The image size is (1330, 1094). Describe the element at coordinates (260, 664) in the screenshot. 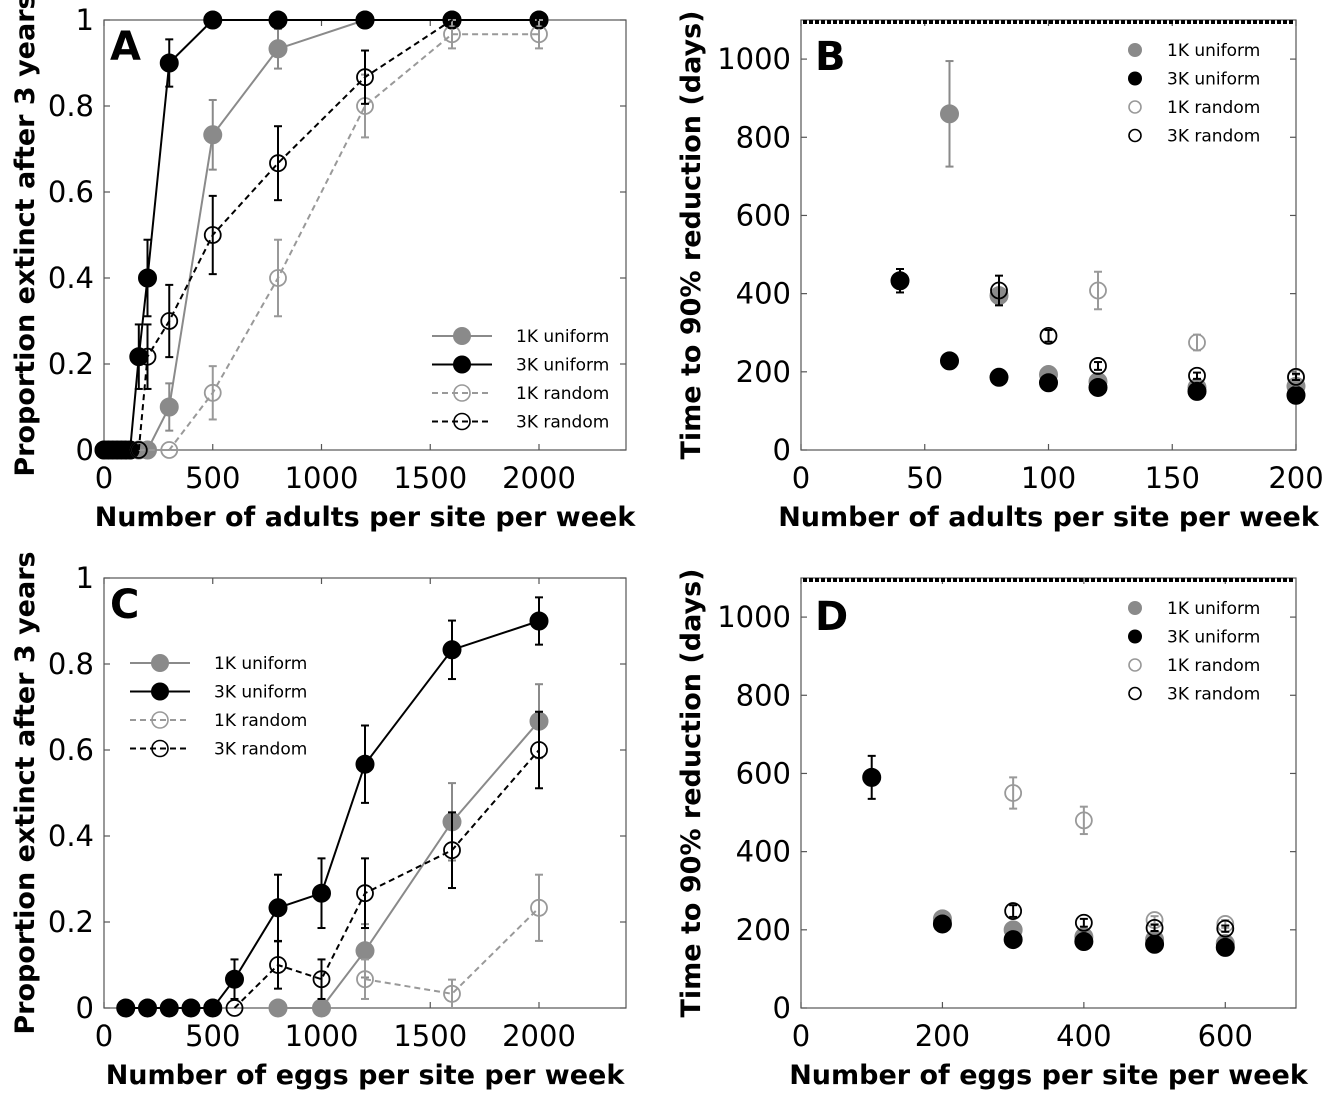

I see `legend-label: 1K uniform` at that location.